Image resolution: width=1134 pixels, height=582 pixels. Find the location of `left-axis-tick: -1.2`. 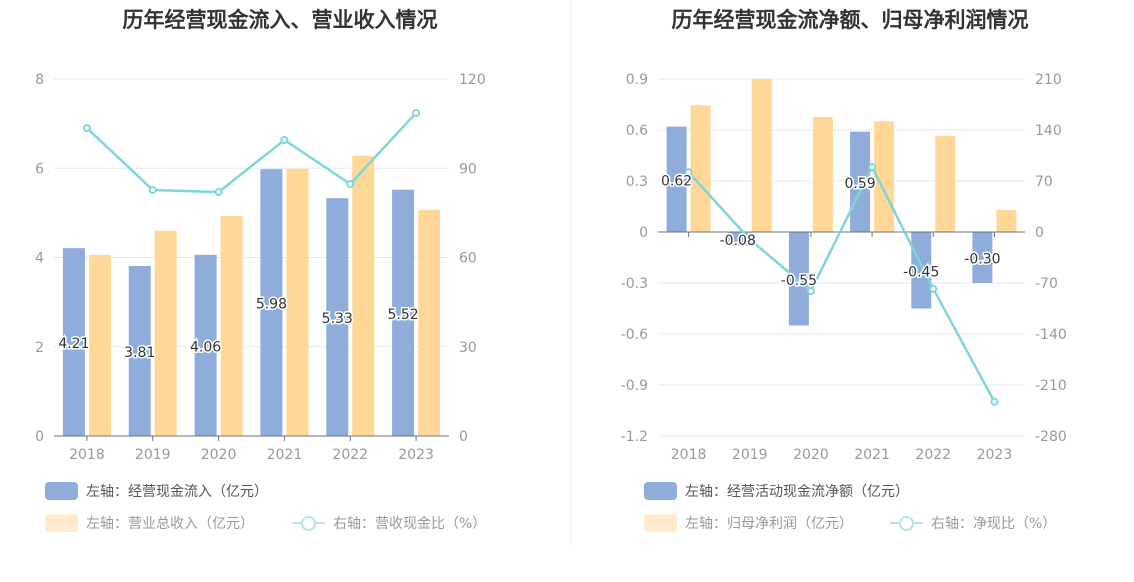

left-axis-tick: -1.2 is located at coordinates (634, 437).